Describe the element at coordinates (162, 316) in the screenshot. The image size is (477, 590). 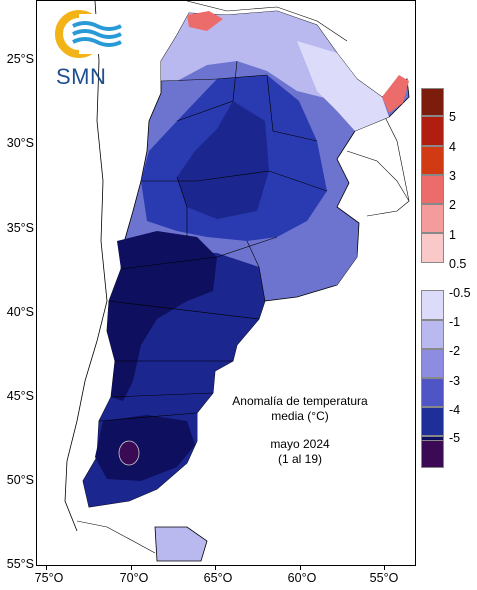
I see `patagonia-region-minus5` at that location.